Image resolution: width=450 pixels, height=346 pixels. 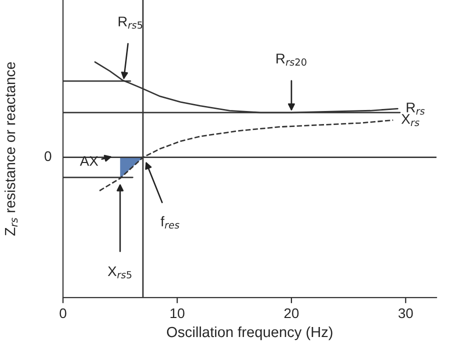 I want to click on series-label: X$_{rs}$, so click(x=410, y=120).